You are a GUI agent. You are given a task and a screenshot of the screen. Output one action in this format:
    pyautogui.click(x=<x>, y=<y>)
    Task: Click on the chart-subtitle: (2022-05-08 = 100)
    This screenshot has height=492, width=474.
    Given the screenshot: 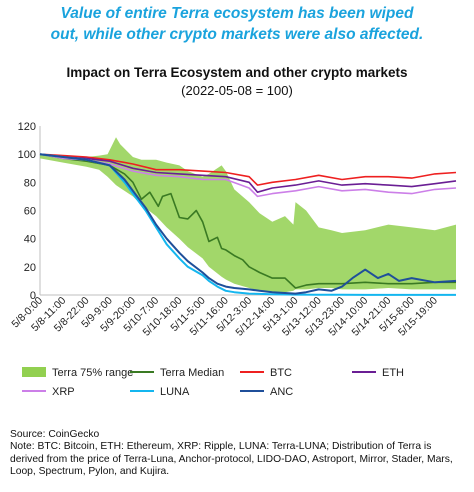 What is the action you would take?
    pyautogui.click(x=237, y=90)
    